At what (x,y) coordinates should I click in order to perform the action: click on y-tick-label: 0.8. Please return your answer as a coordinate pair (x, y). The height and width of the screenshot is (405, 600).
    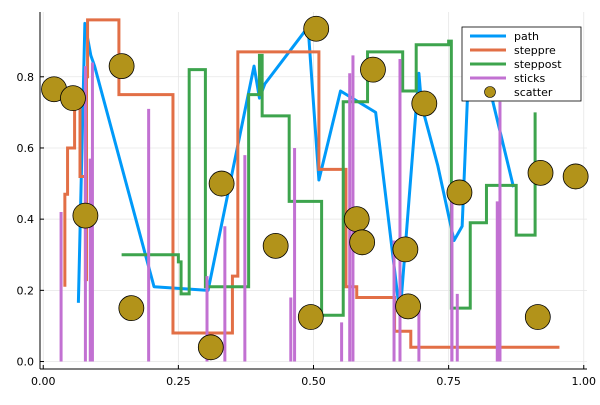
    Looking at the image, I should click on (26, 77).